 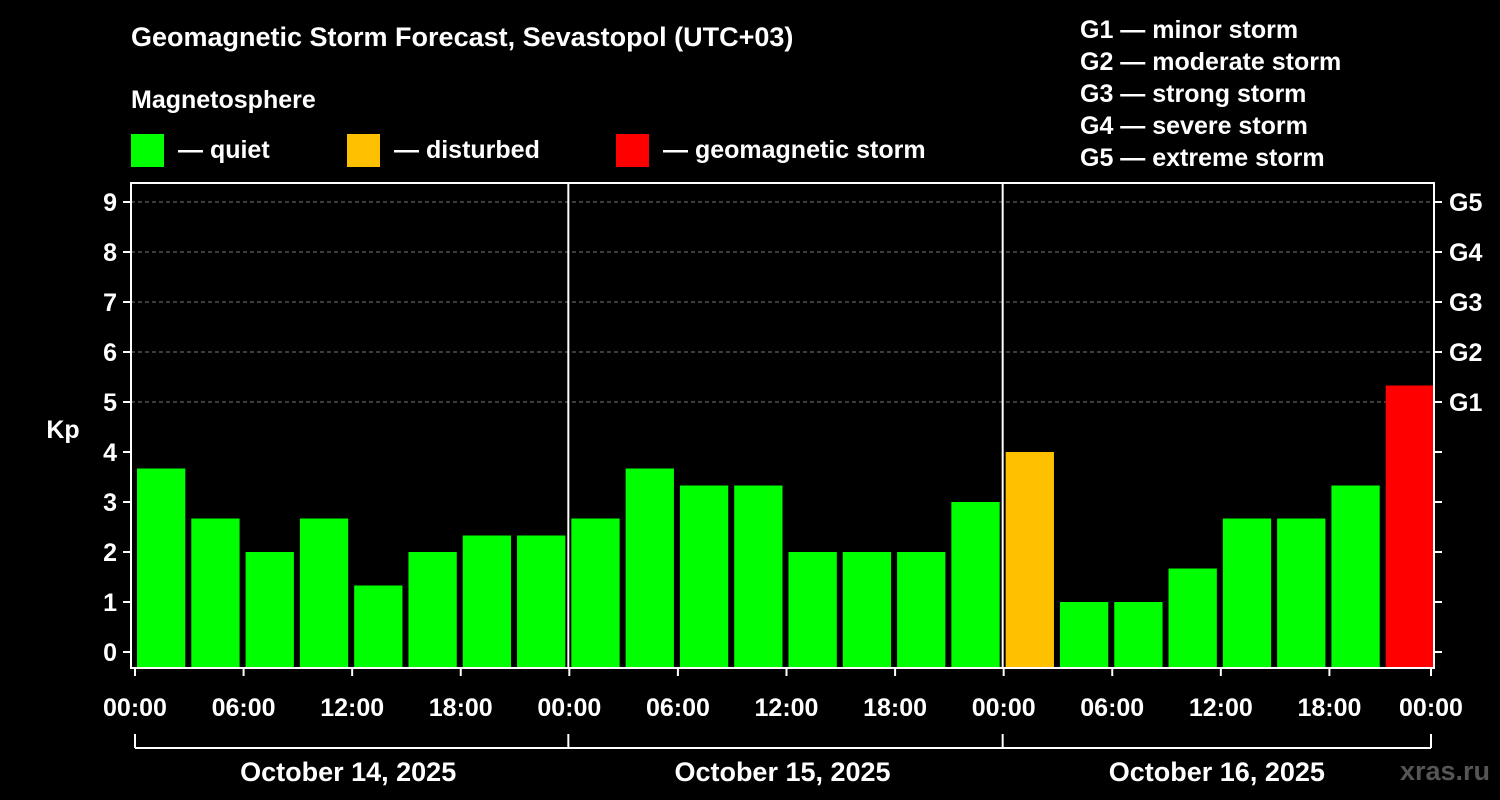 I want to click on y-tick-label: 7, so click(x=110, y=303).